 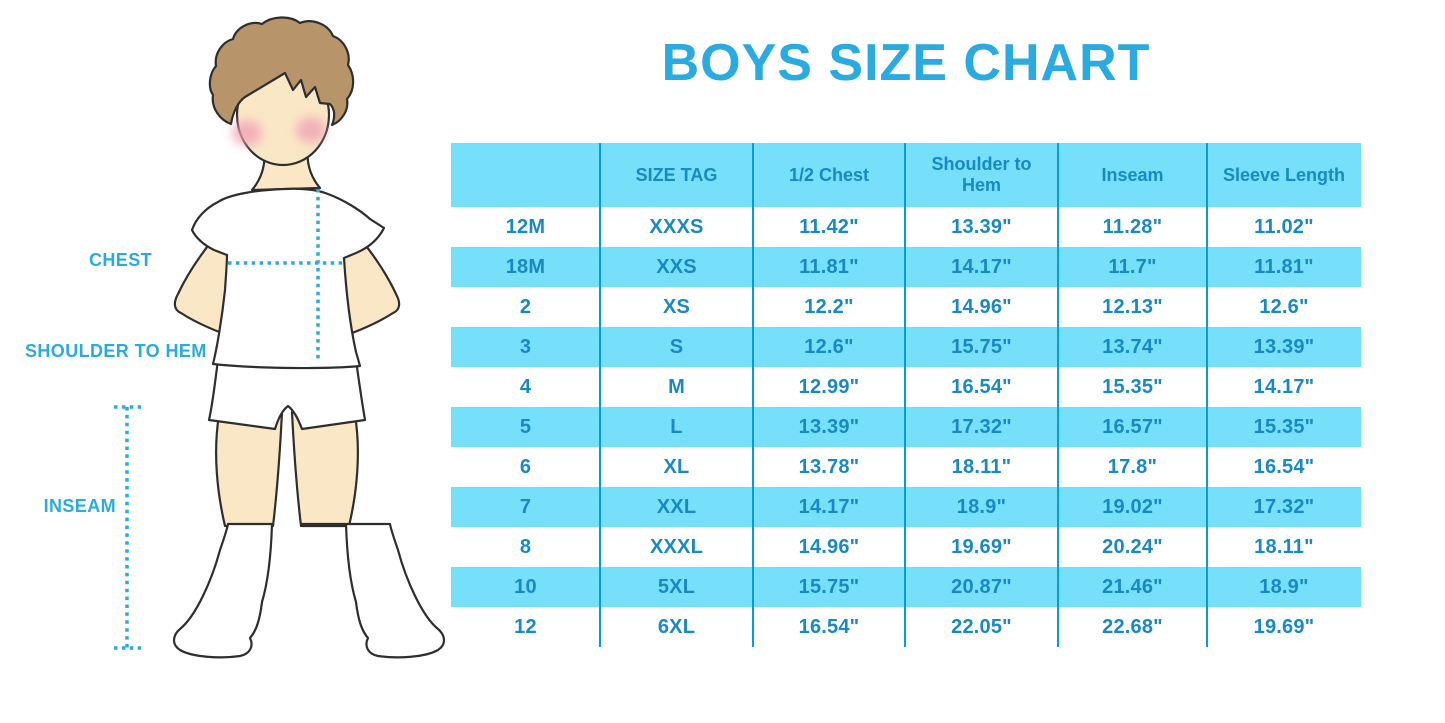 What do you see at coordinates (116, 351) in the screenshot?
I see `shoulder-to-hem-label: SHOULDER TO HEM` at bounding box center [116, 351].